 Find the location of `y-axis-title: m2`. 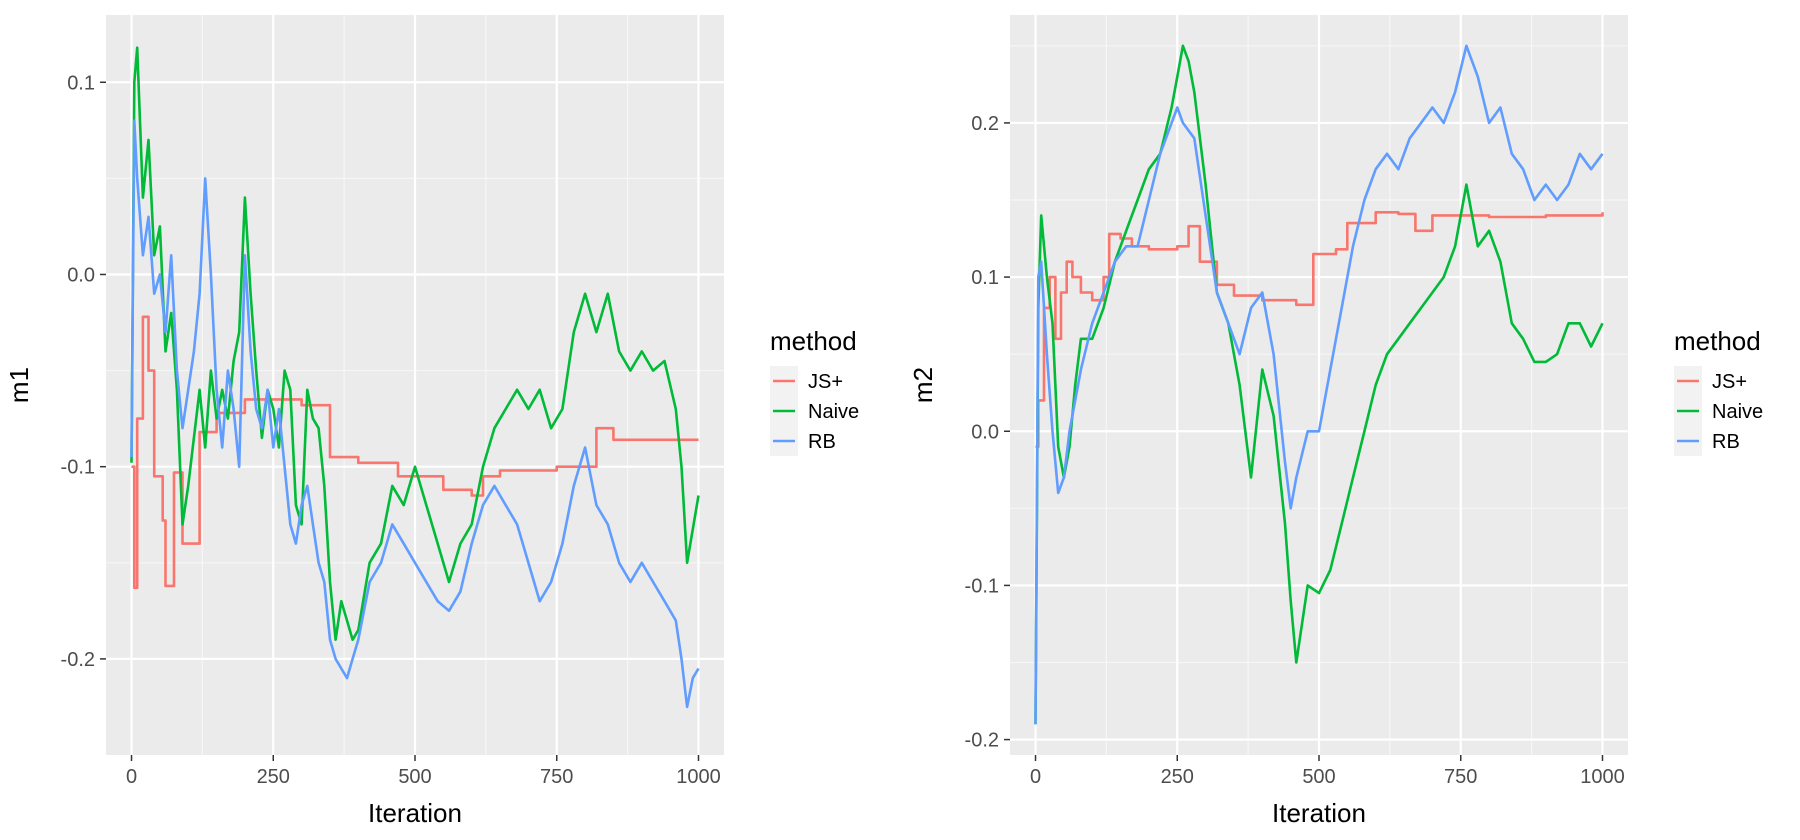

y-axis-title: m2 is located at coordinates (923, 385).